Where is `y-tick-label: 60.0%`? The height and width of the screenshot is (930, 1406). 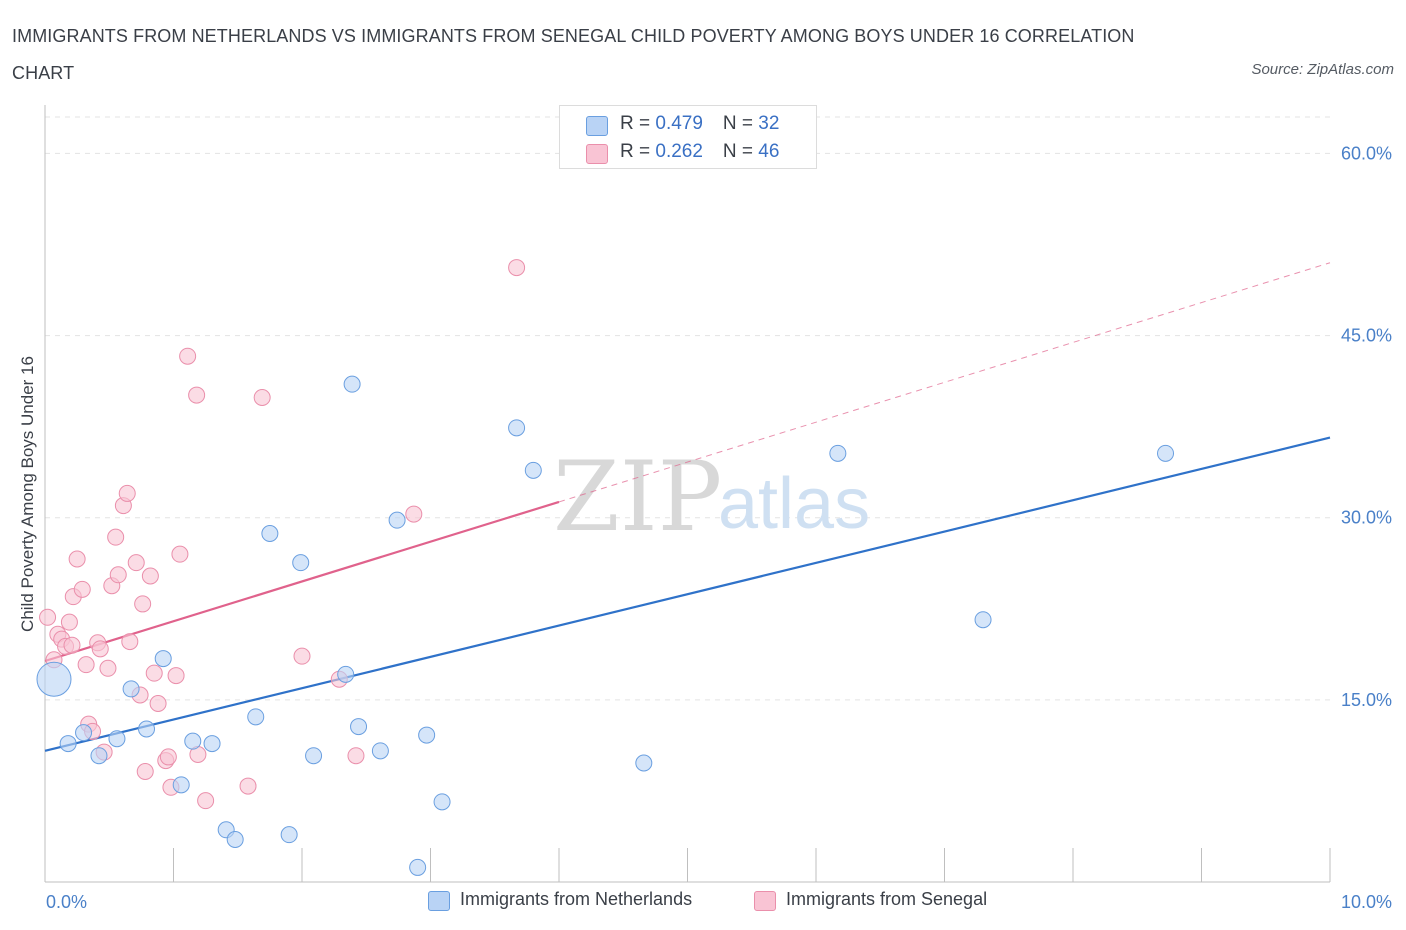
y-tick-label: 60.0% is located at coordinates (1366, 153).